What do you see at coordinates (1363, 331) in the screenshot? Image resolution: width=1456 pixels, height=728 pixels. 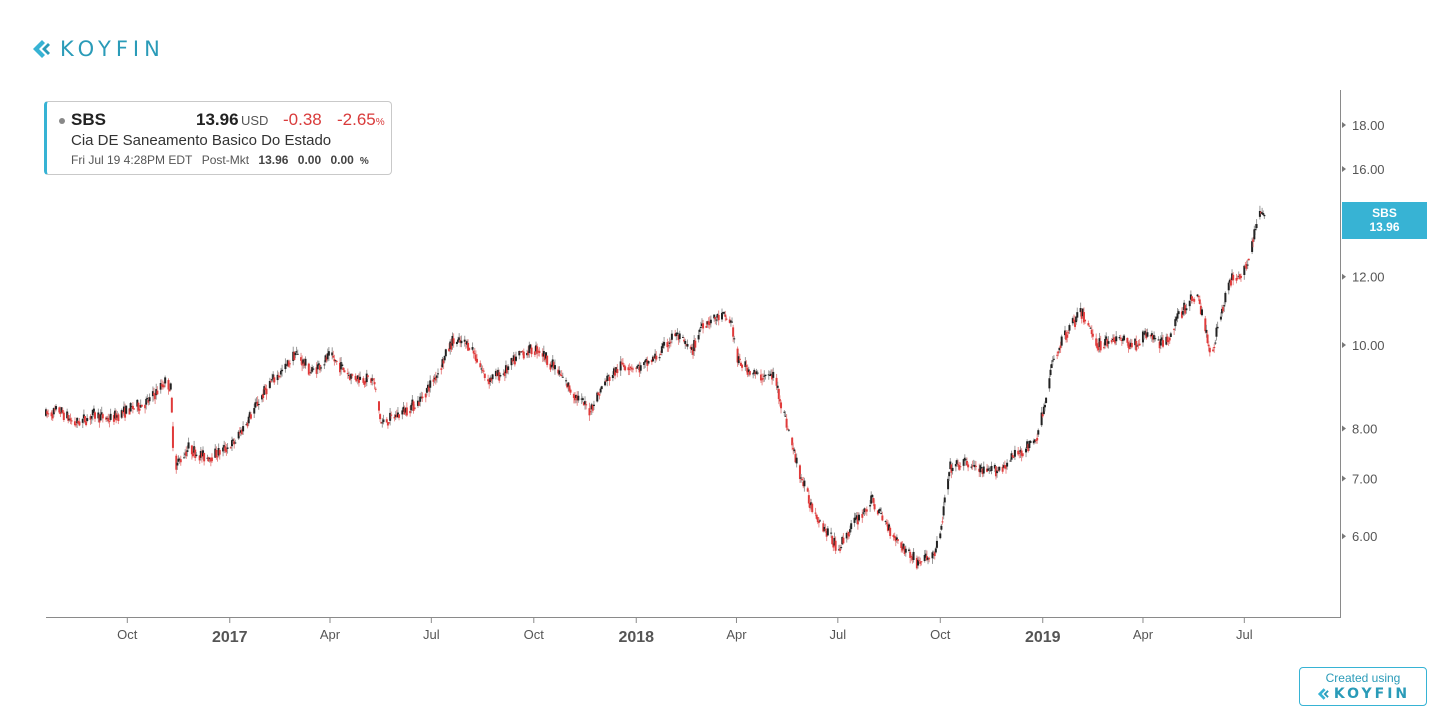 I see `y-axis-ticks: 6.00 7.00 8.00 10.00 12.00 16.00 18.00` at bounding box center [1363, 331].